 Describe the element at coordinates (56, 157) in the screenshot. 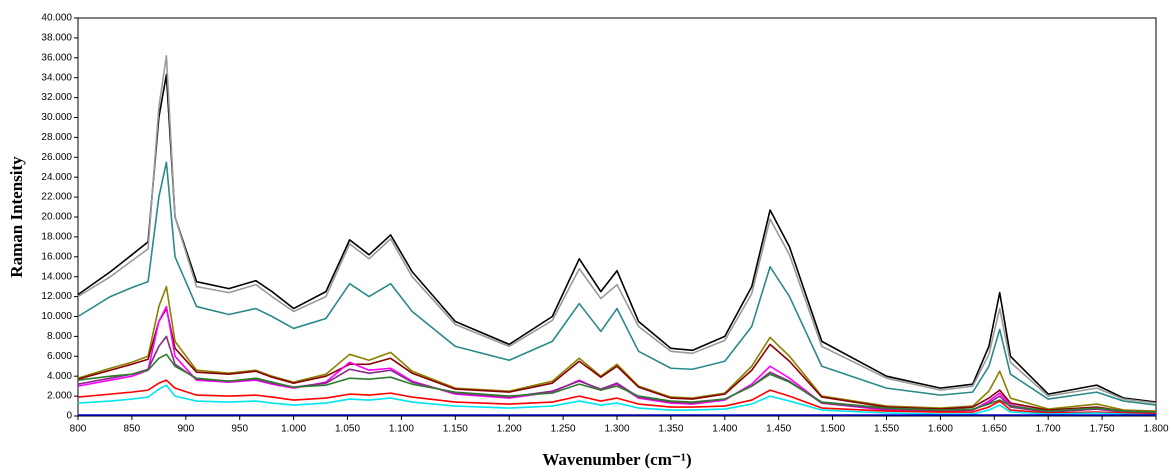

I see `y-tick-label: 26.000` at that location.